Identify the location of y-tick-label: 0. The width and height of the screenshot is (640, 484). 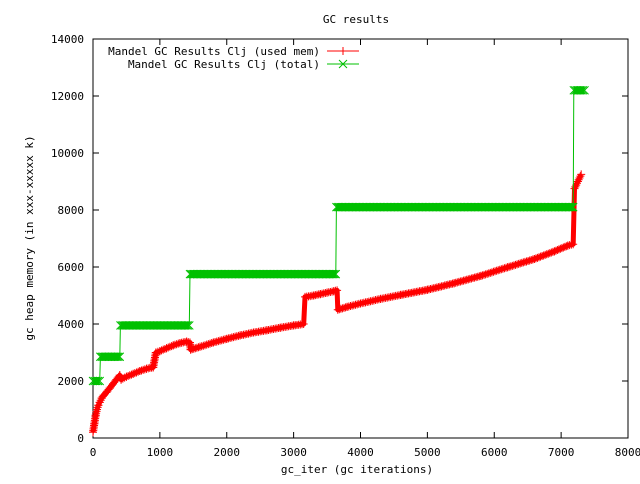
(80, 438).